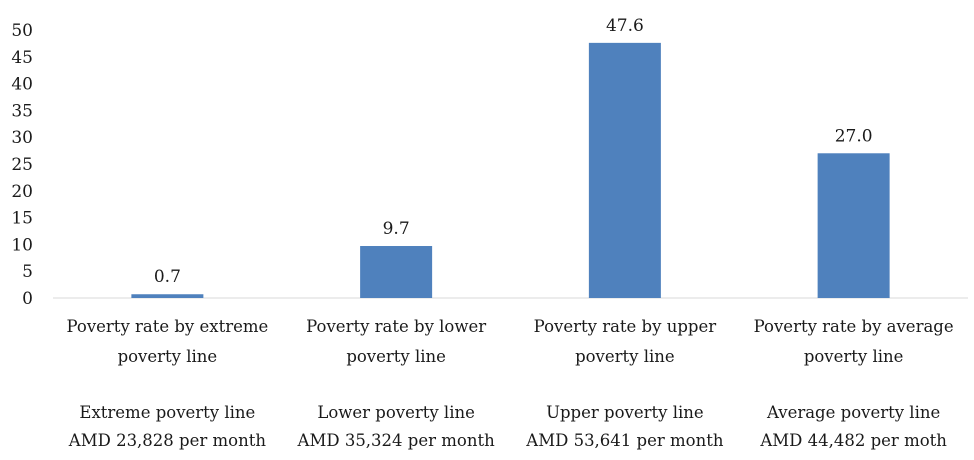 The image size is (974, 460). I want to click on y-tick-label: 35, so click(22, 111).